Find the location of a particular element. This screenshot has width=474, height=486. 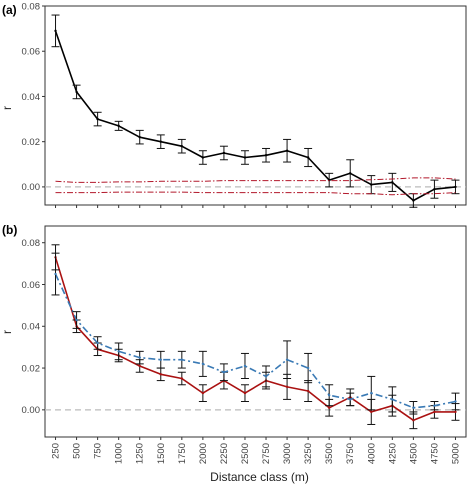

x-tick-label: 2250 is located at coordinates (224, 453).